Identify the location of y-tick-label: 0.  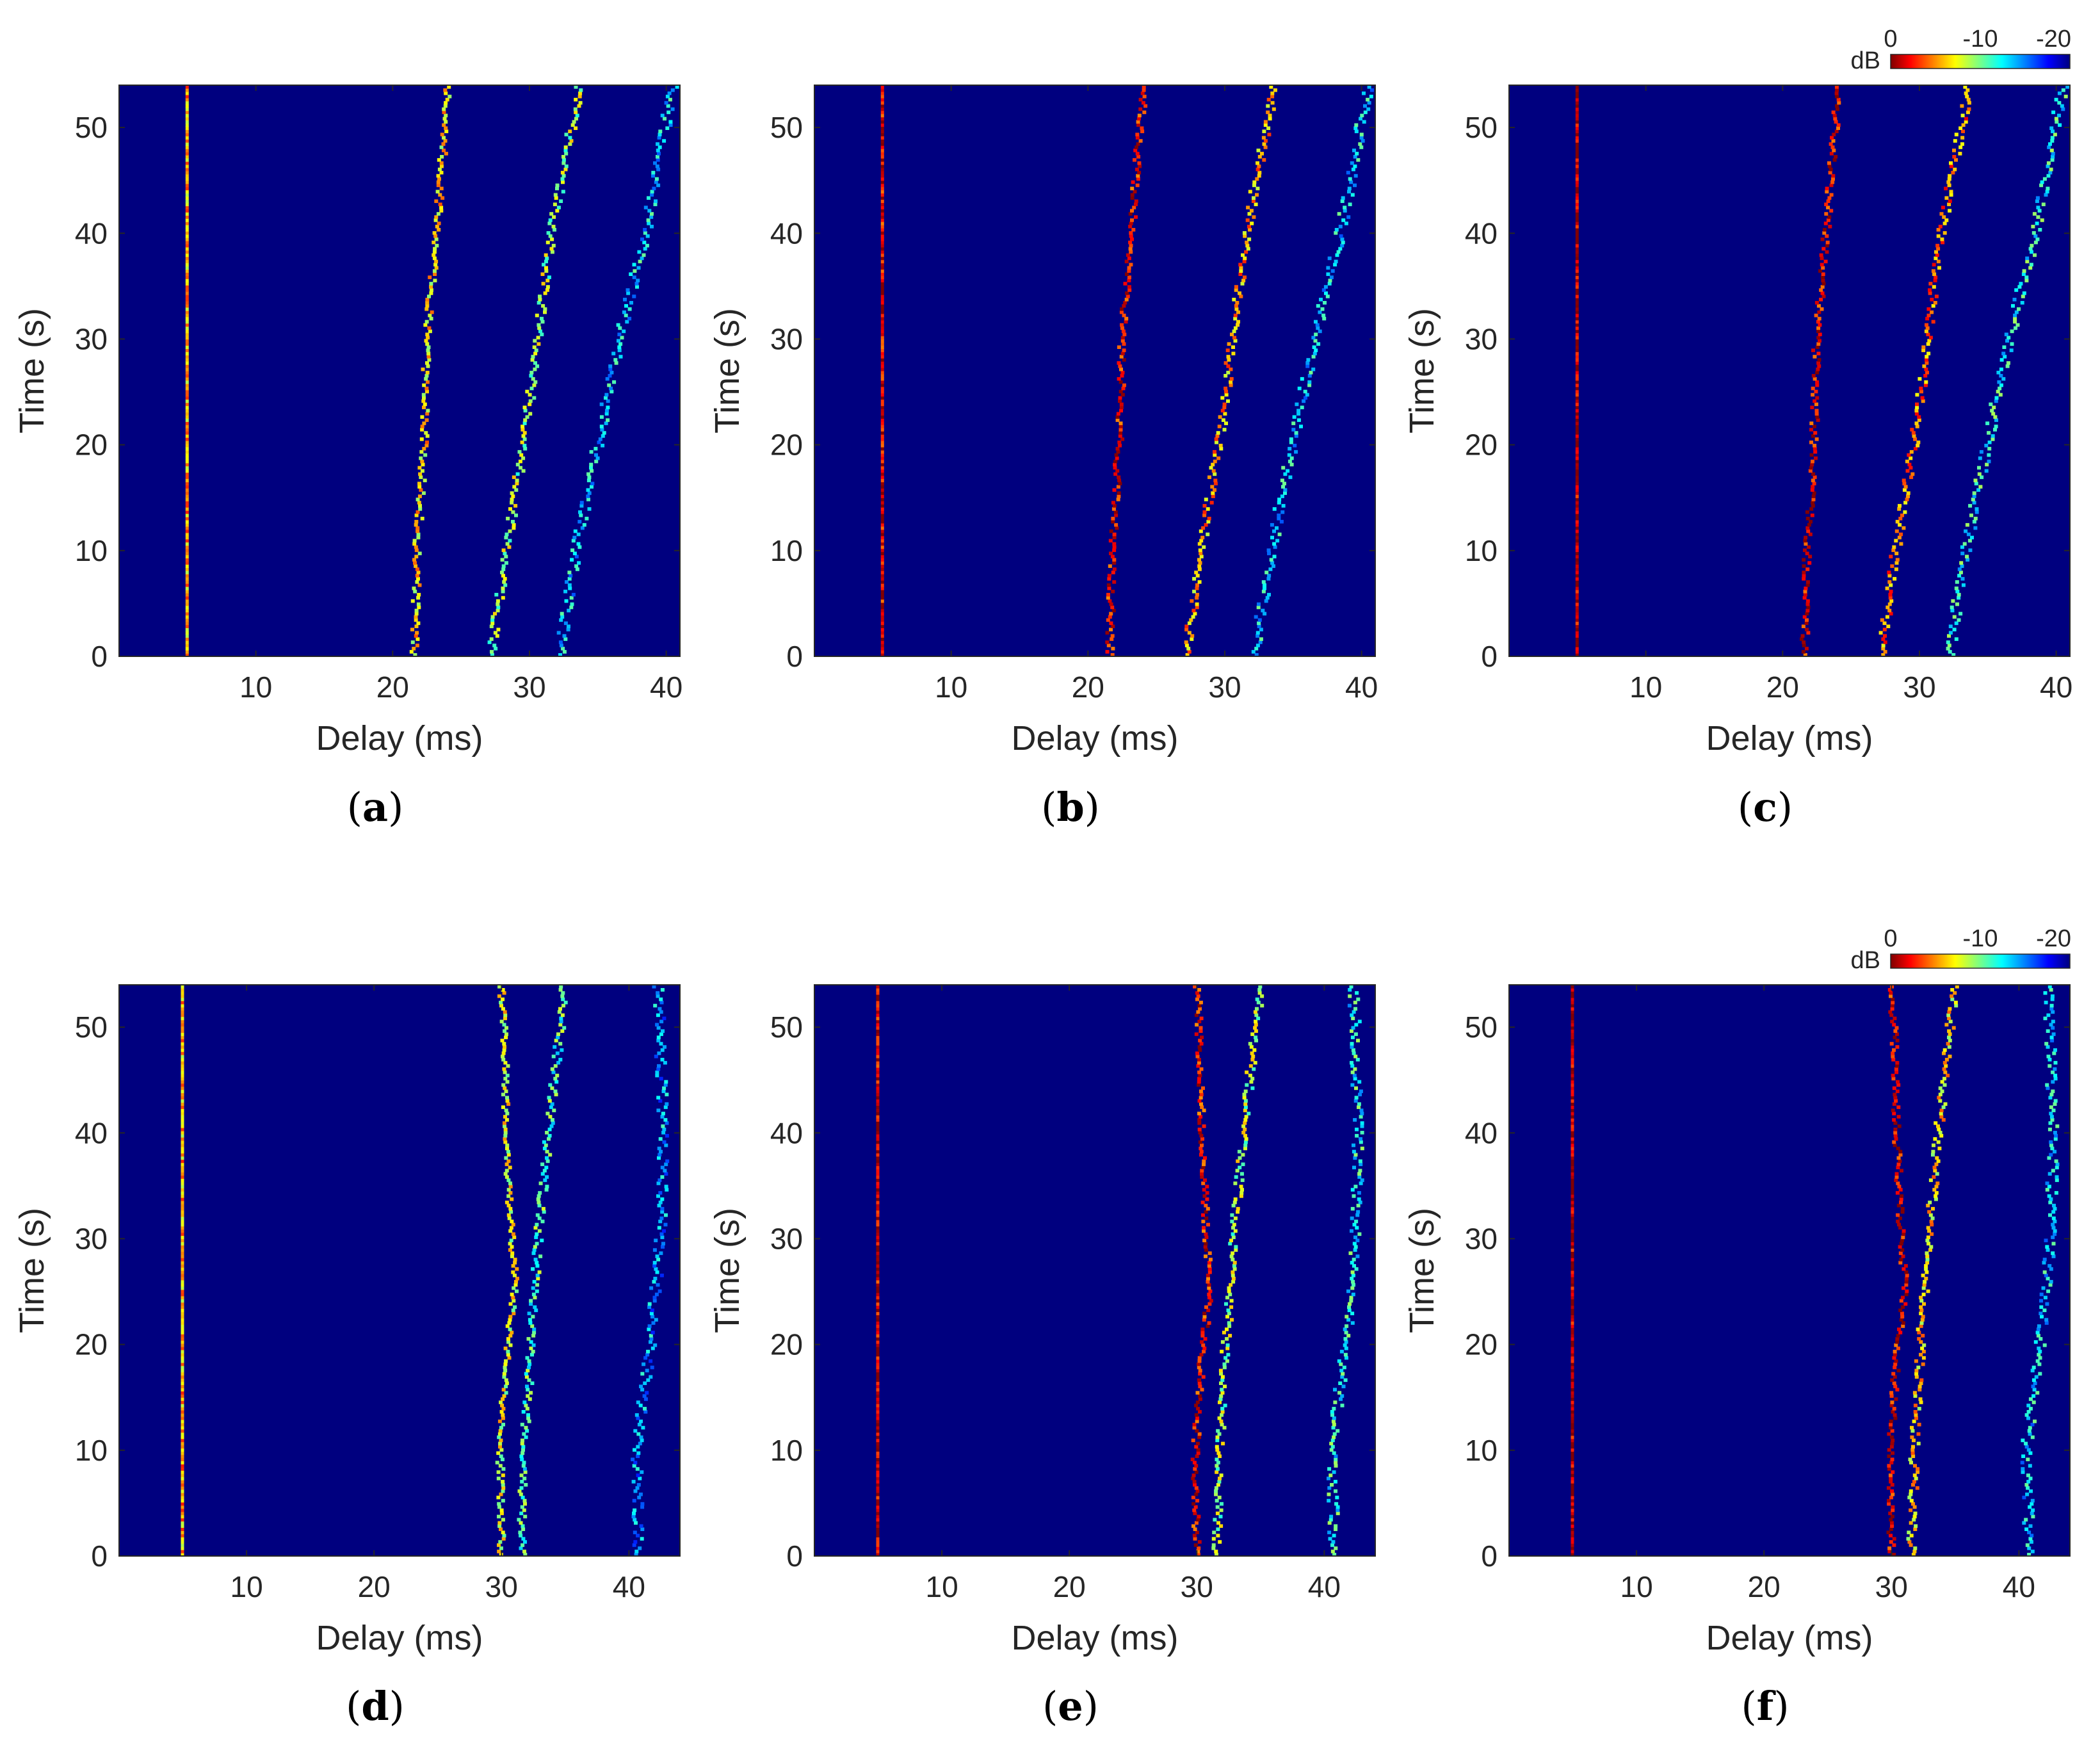
(1490, 656).